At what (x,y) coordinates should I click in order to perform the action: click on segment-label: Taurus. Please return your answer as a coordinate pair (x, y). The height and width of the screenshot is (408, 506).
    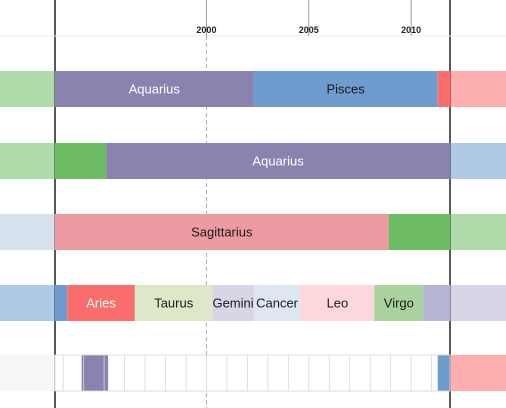
    Looking at the image, I should click on (174, 303).